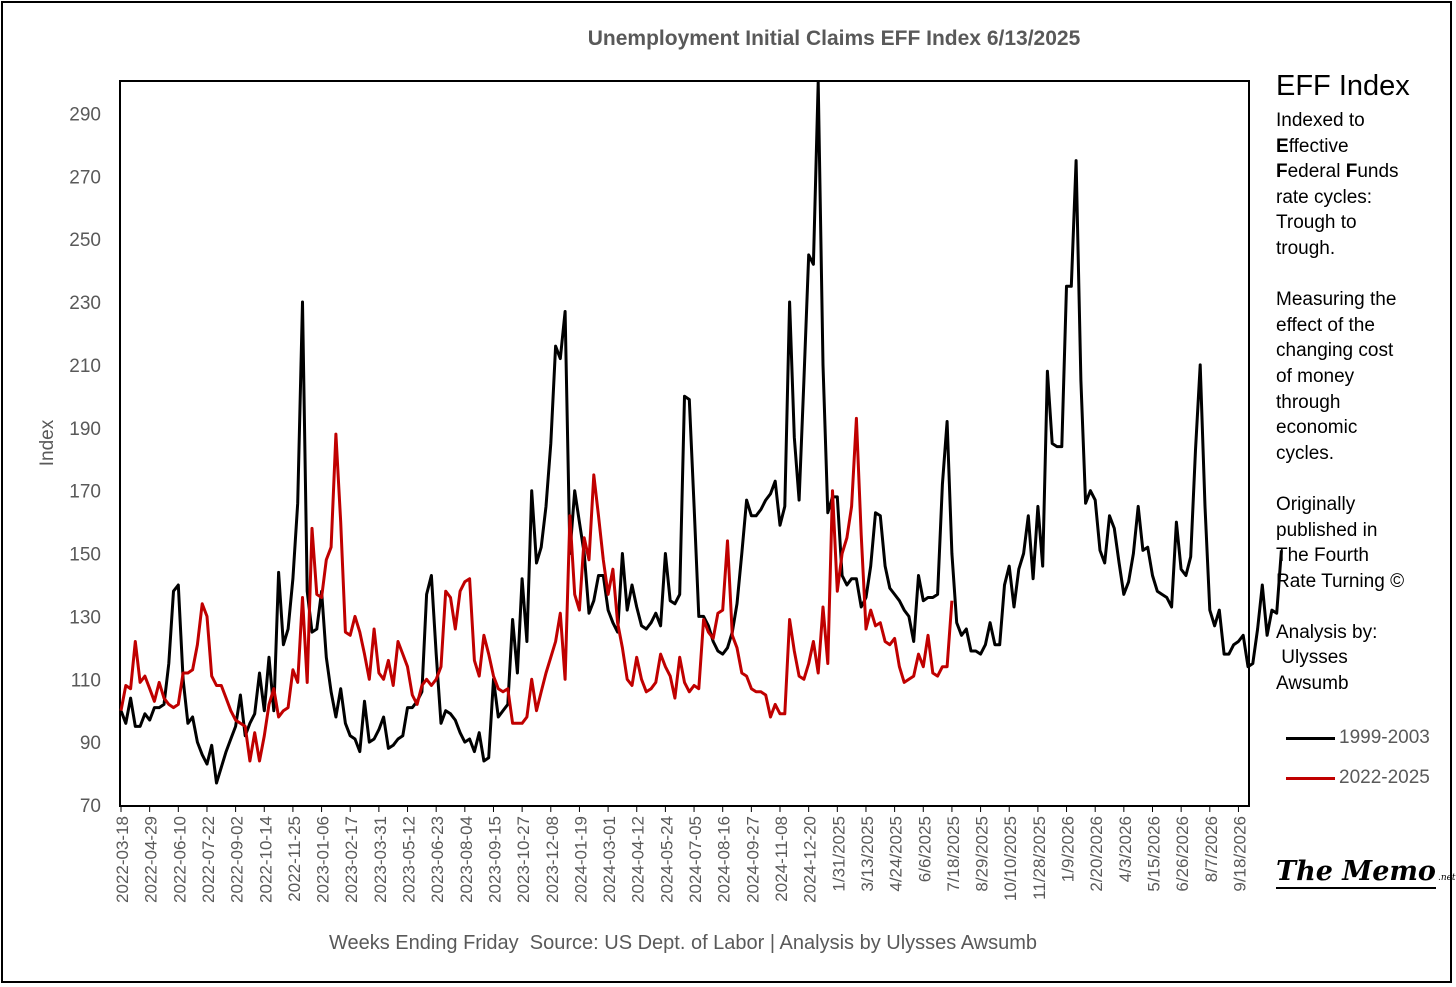 The height and width of the screenshot is (987, 1456). What do you see at coordinates (323, 859) in the screenshot?
I see `x-tick-label: 2023-01-06` at bounding box center [323, 859].